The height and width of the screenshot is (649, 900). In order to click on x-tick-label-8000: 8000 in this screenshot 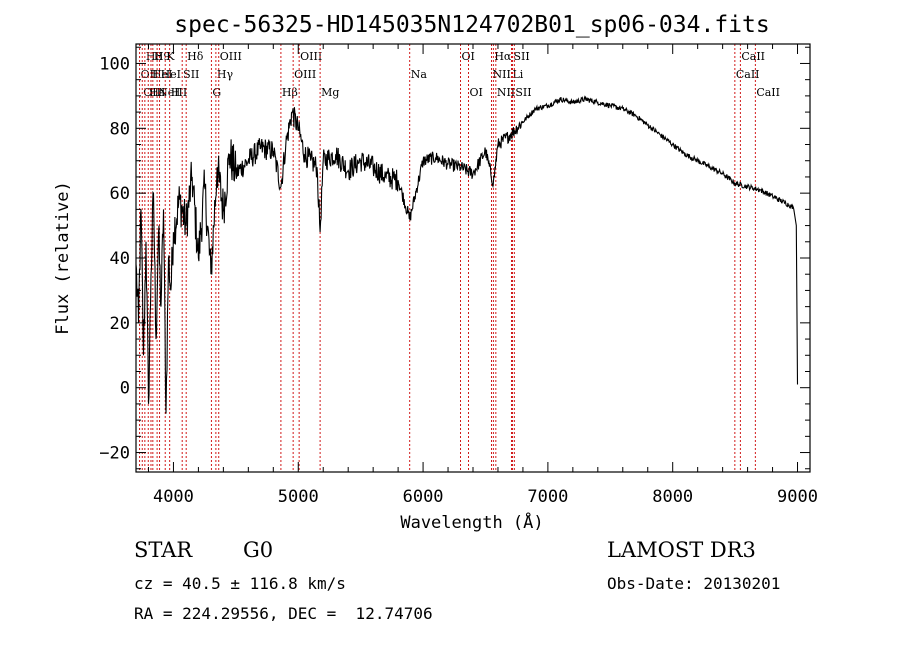, I will do `click(672, 497)`.